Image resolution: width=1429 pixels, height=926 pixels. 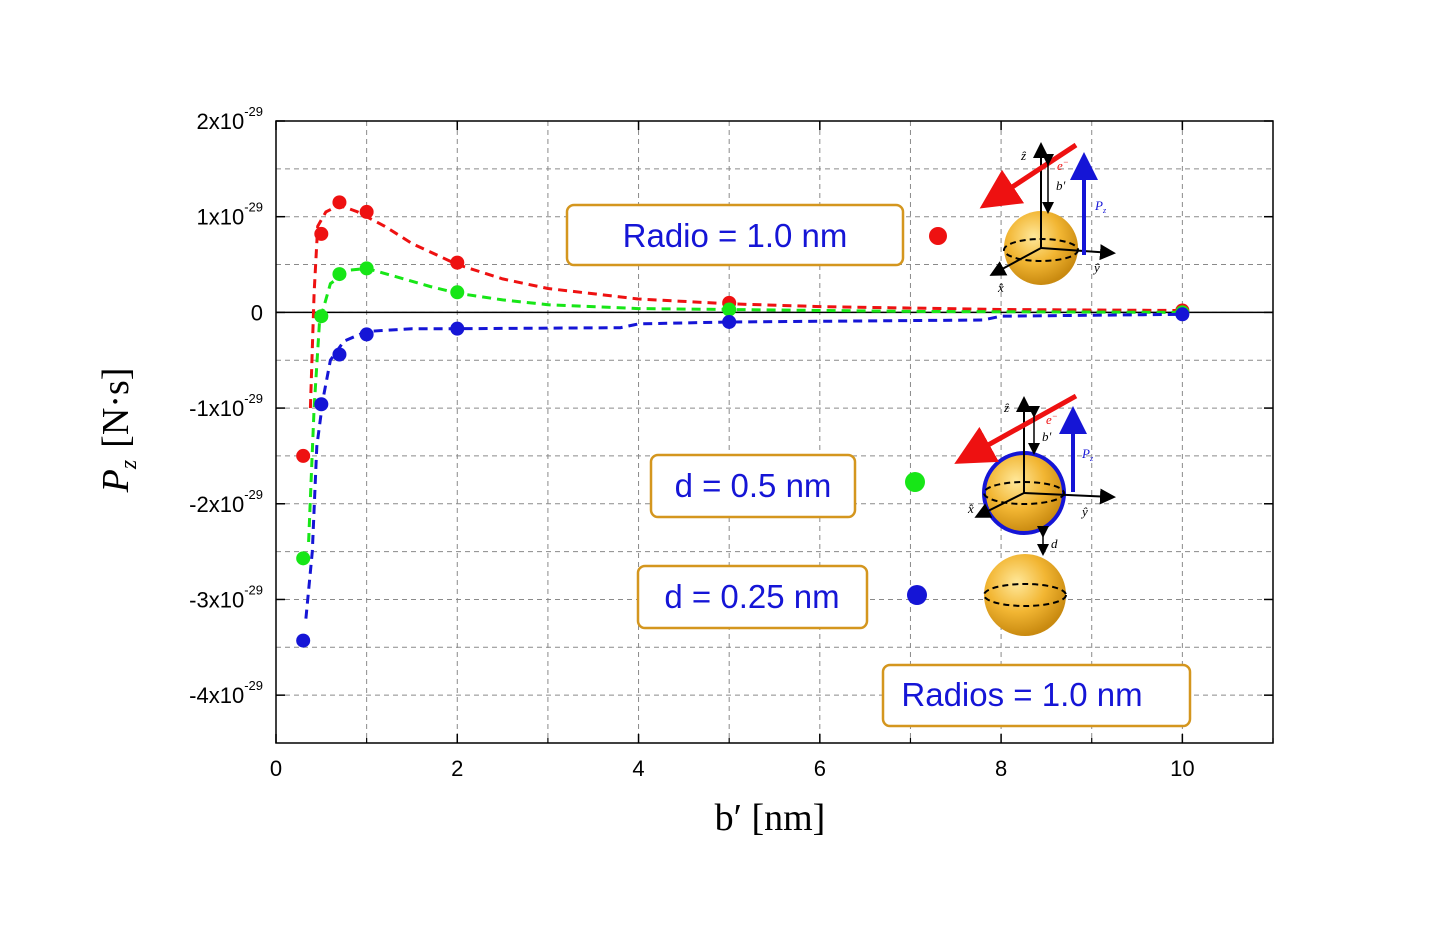 I want to click on legend-radio: Radio = 1.0 nm, so click(x=756, y=235).